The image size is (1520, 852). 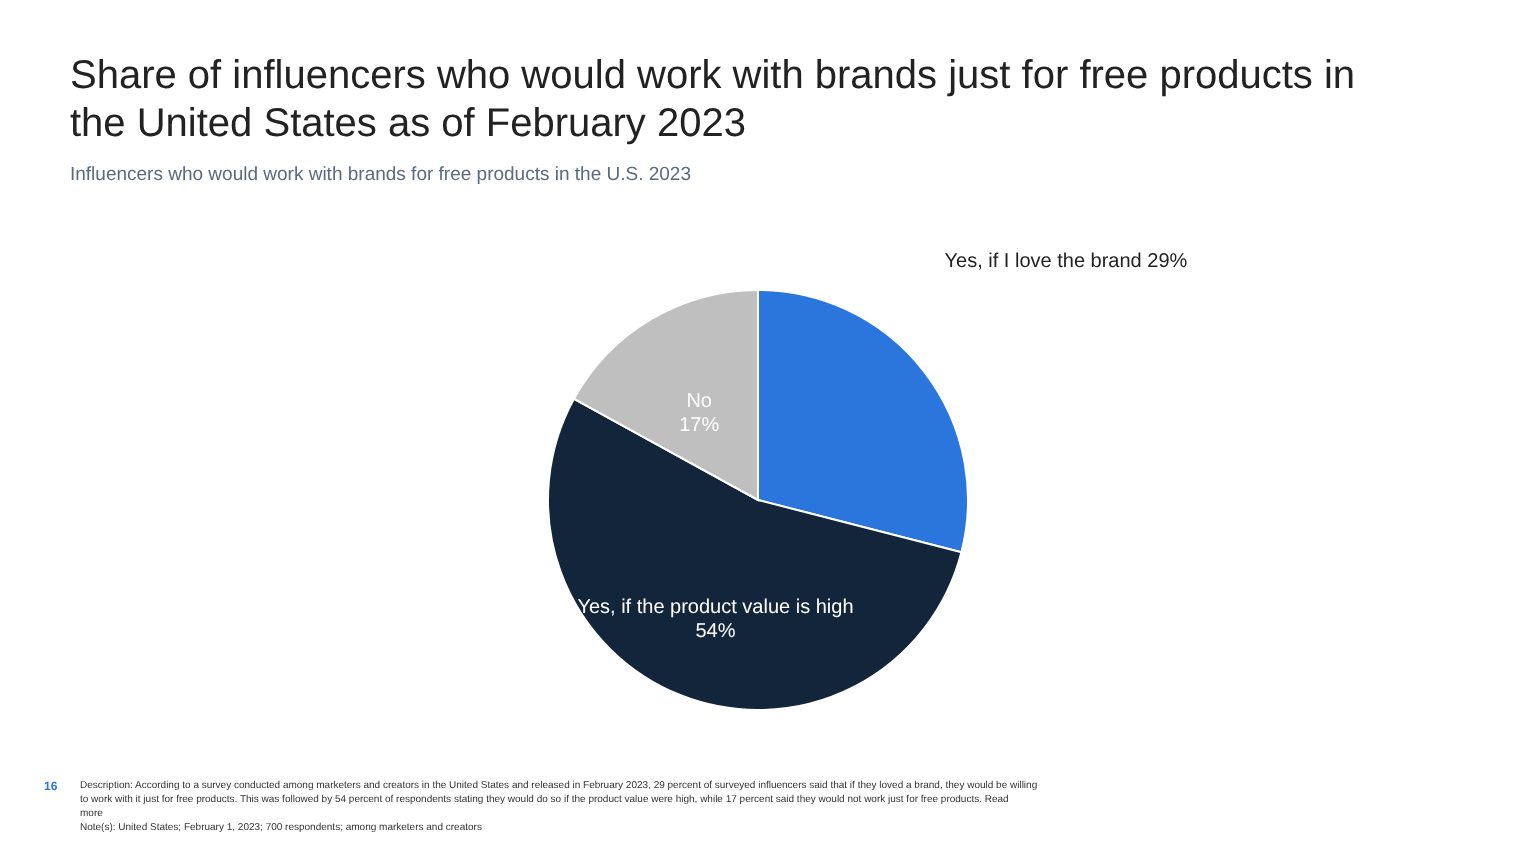 I want to click on data-label: 54%, so click(x=715, y=632).